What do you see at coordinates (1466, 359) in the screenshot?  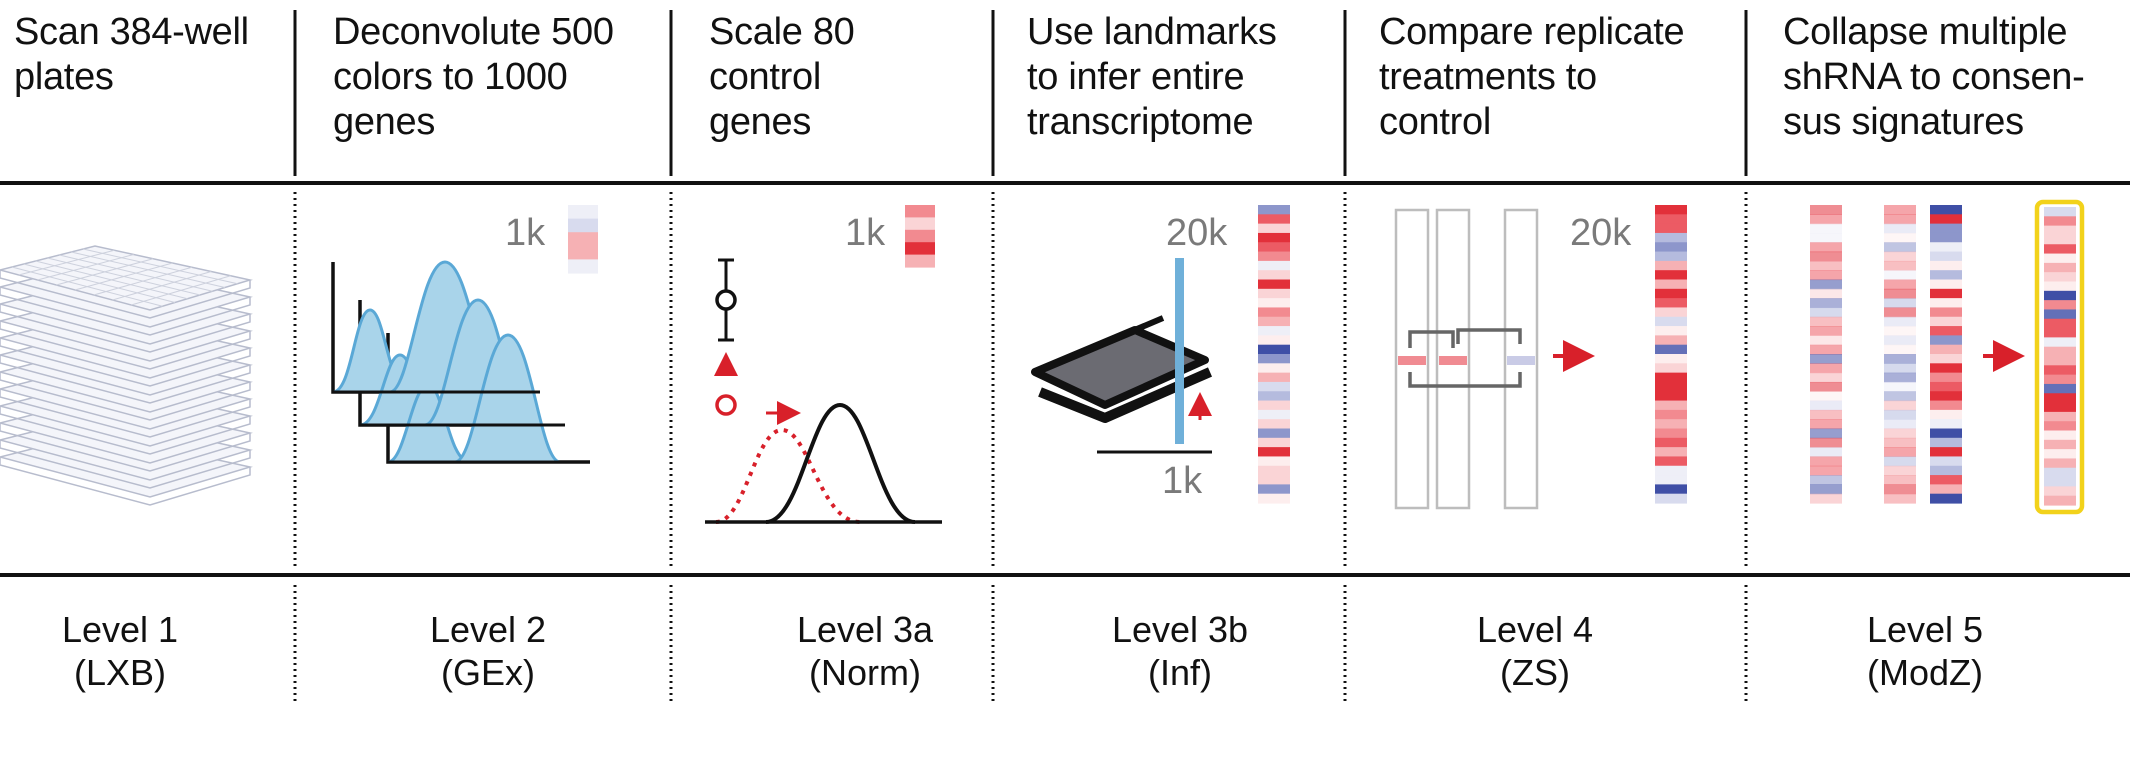 I see `replicate-columns` at bounding box center [1466, 359].